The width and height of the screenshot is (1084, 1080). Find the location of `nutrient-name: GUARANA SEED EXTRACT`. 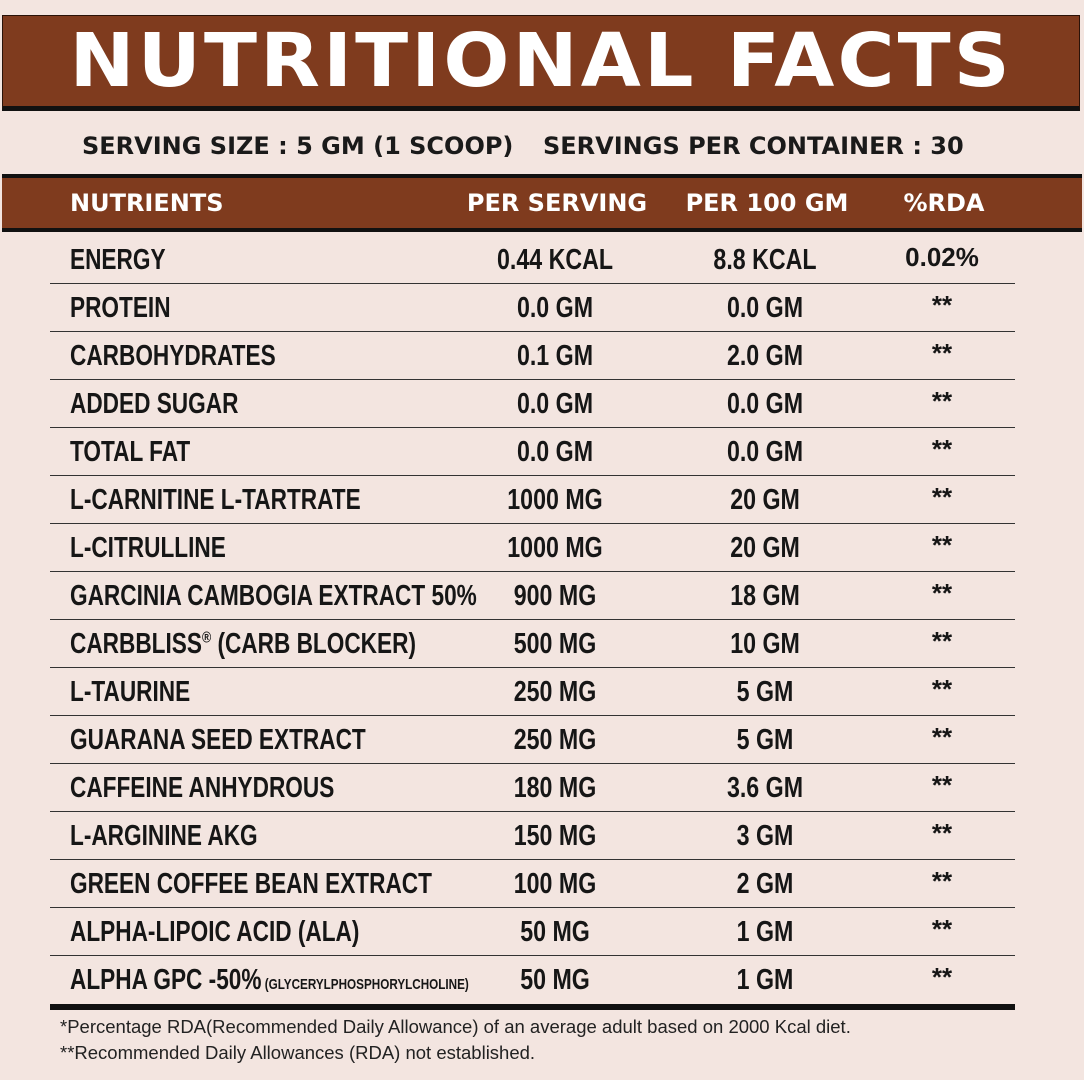

nutrient-name: GUARANA SEED EXTRACT is located at coordinates (218, 740).